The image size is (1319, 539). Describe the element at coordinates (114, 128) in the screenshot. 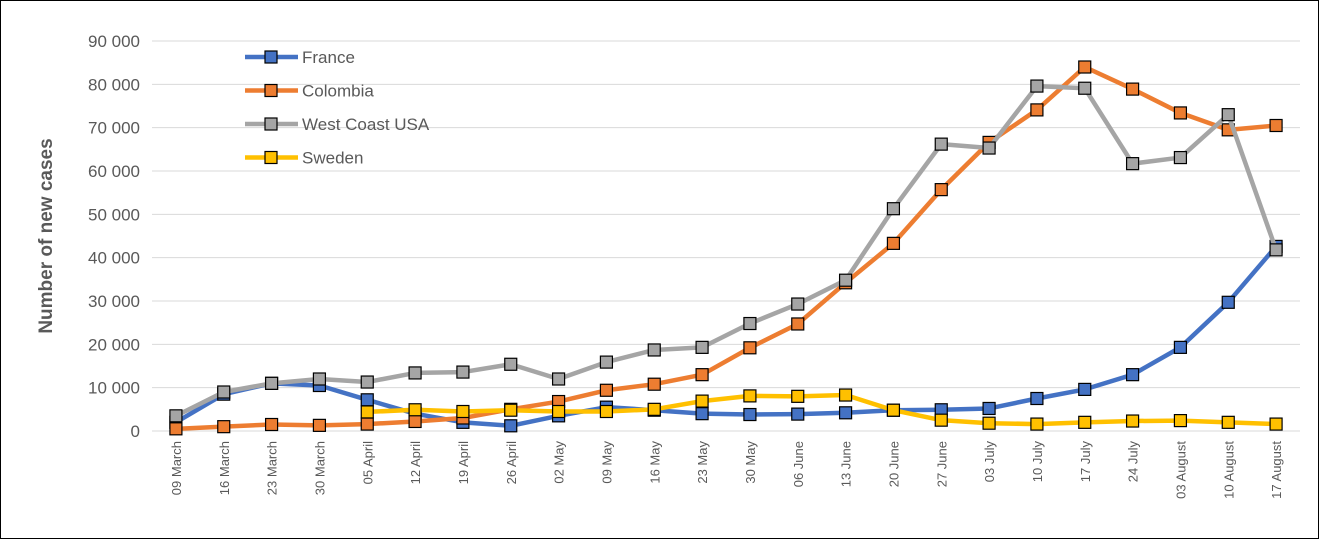

I see `y-tick-label: 70 000` at that location.